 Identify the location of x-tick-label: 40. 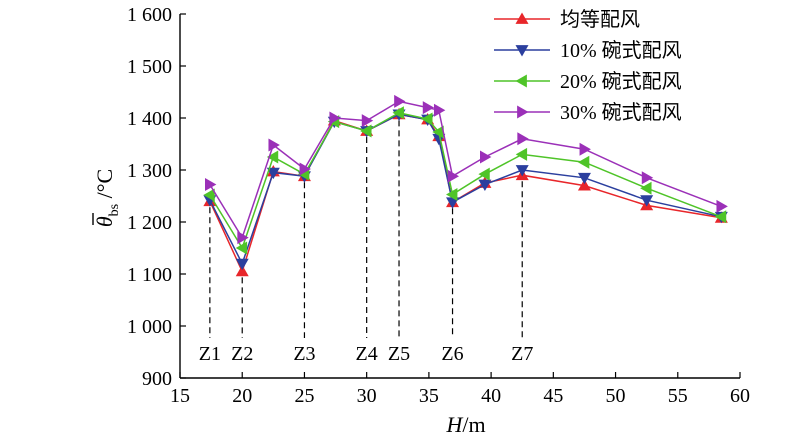
(491, 396).